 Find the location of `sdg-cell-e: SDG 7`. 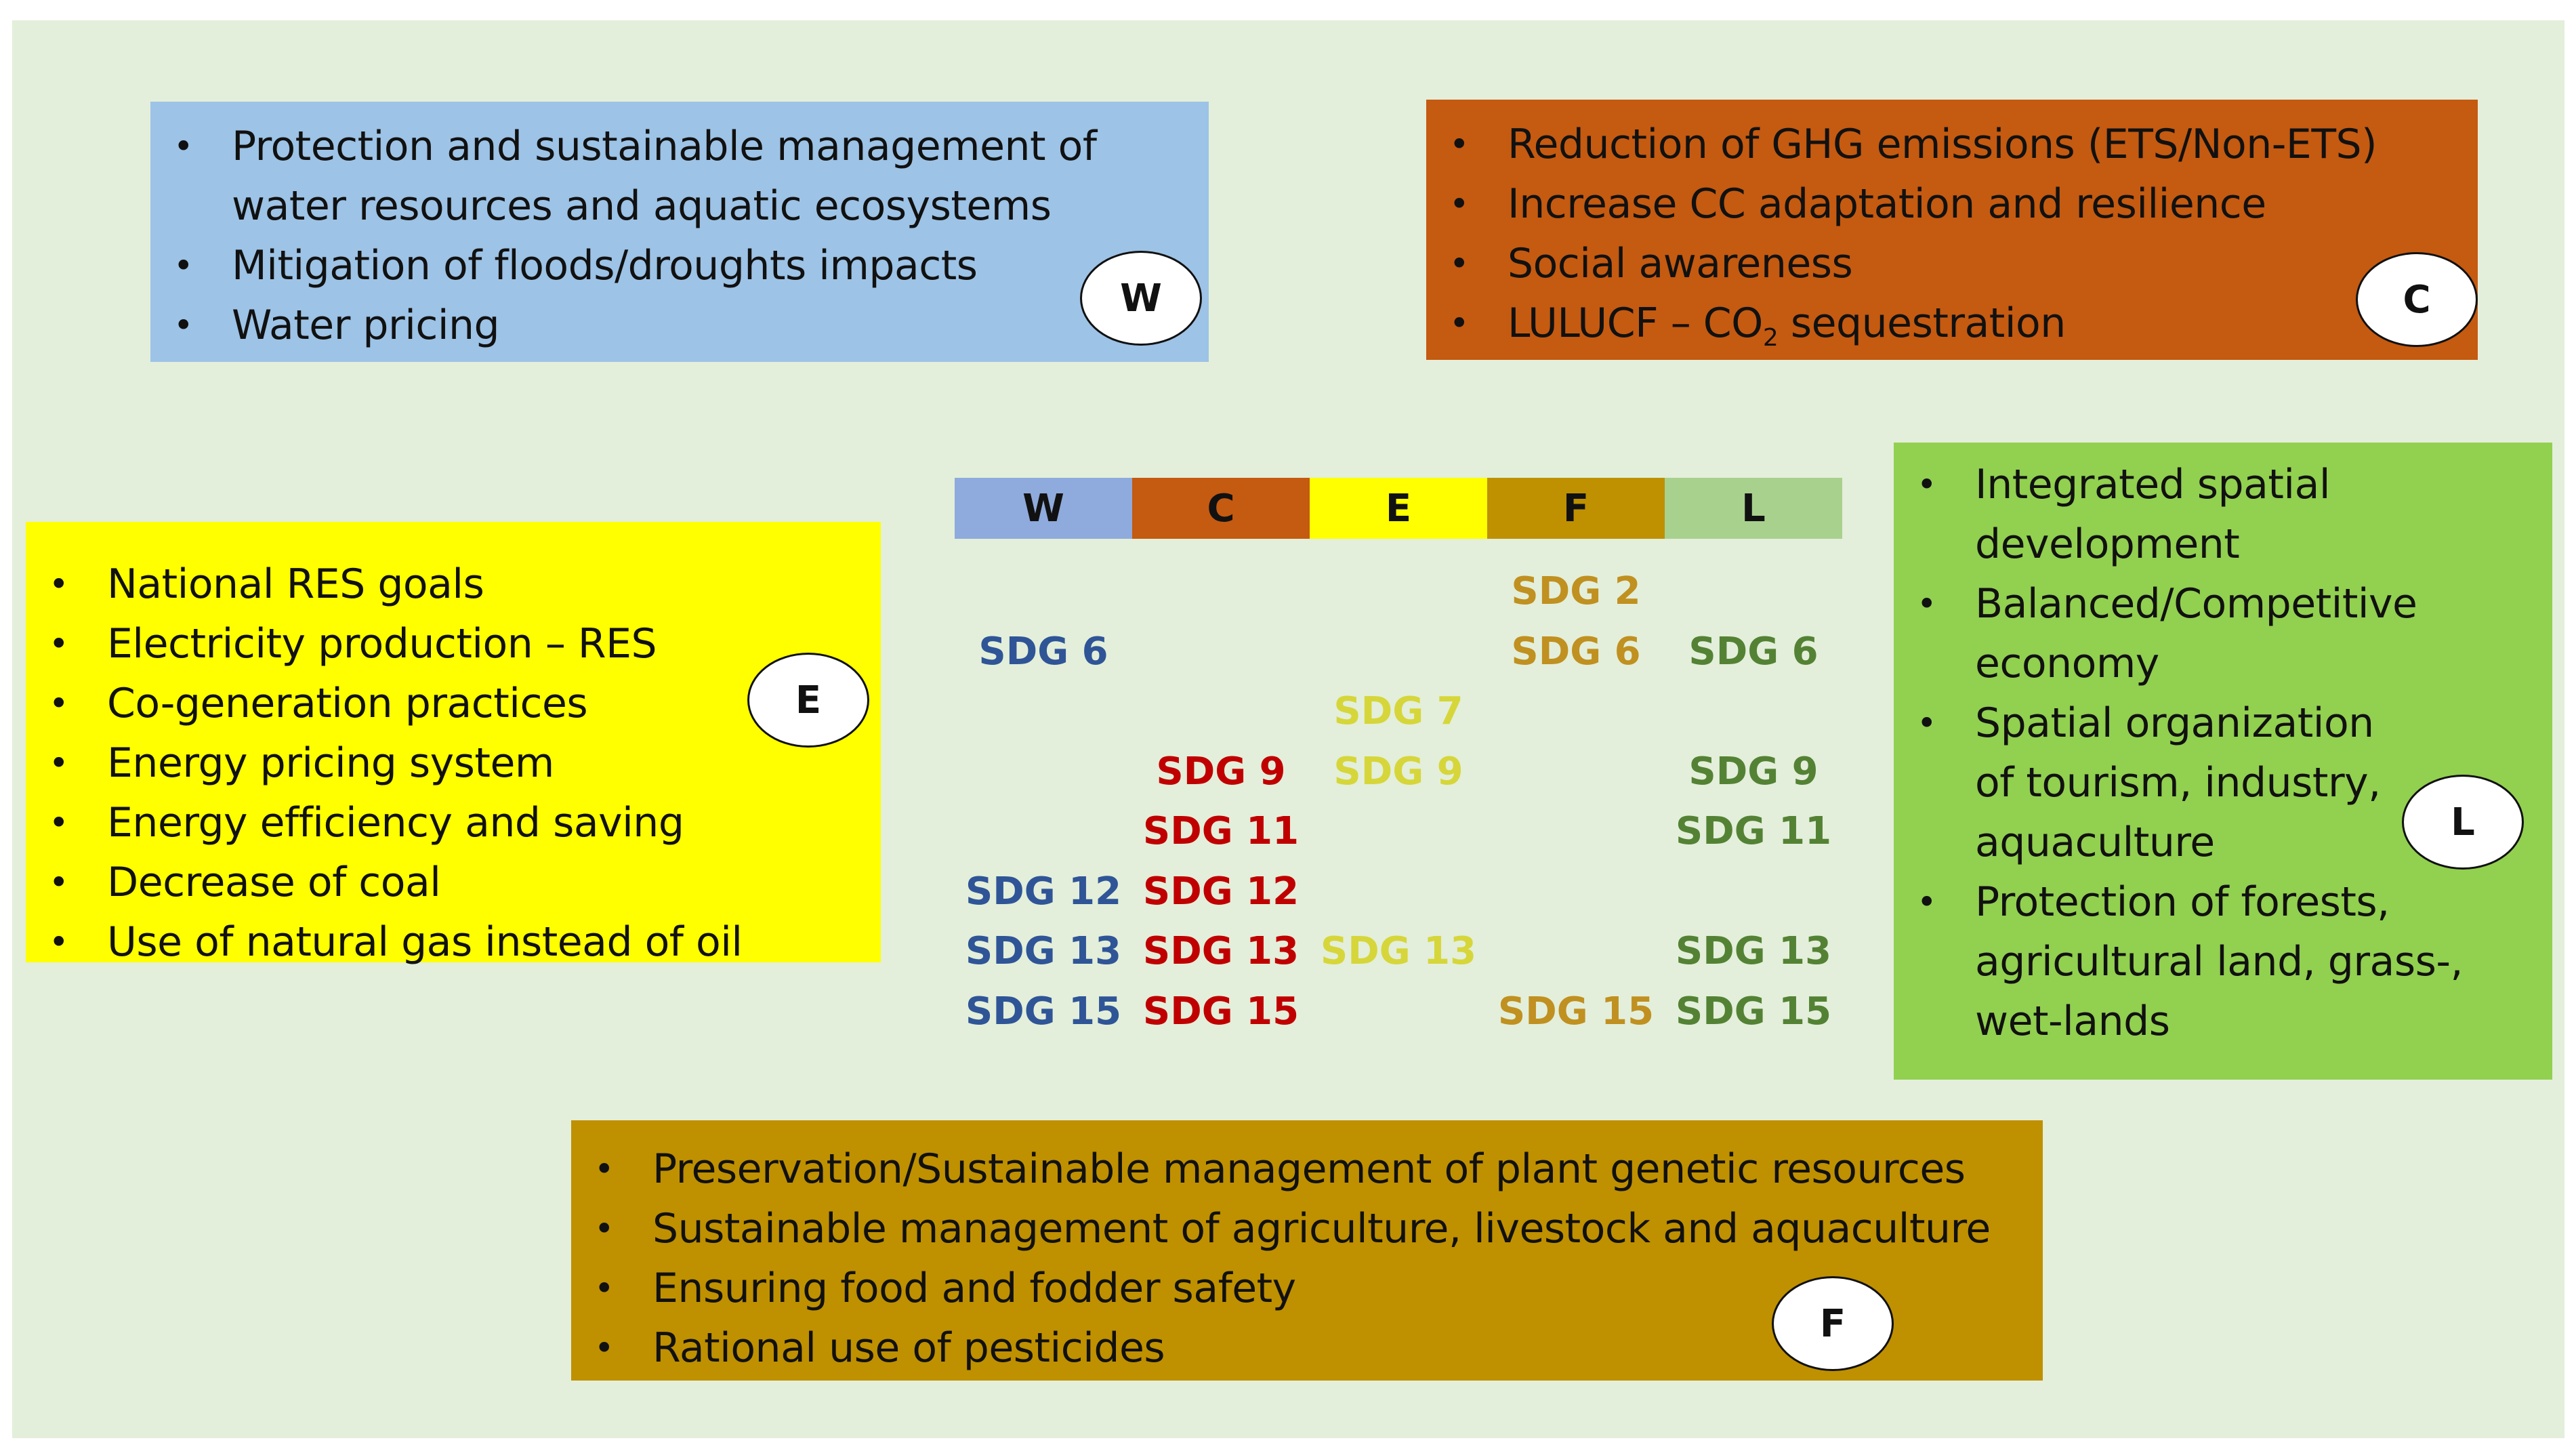

sdg-cell-e: SDG 7 is located at coordinates (1398, 711).